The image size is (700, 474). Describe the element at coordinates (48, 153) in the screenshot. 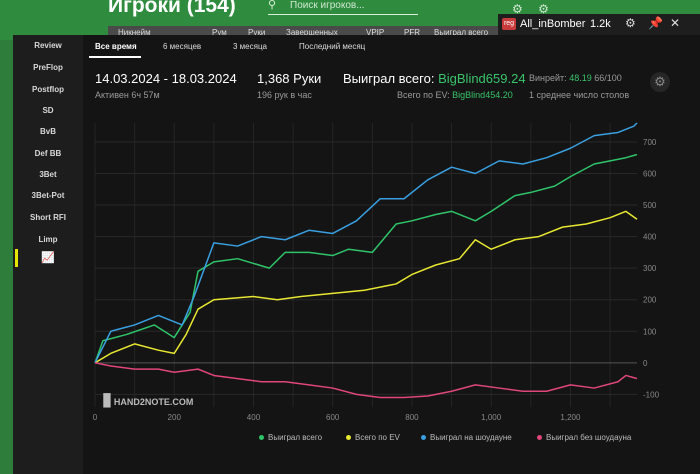

I see `sidebar-item-def-bb: Def BB` at that location.